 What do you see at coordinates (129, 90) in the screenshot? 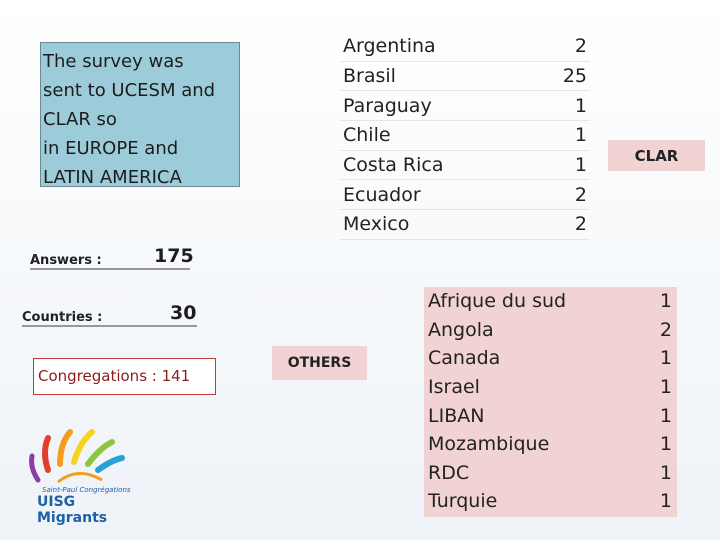
I see `intro-line: sent to UCESM and` at bounding box center [129, 90].